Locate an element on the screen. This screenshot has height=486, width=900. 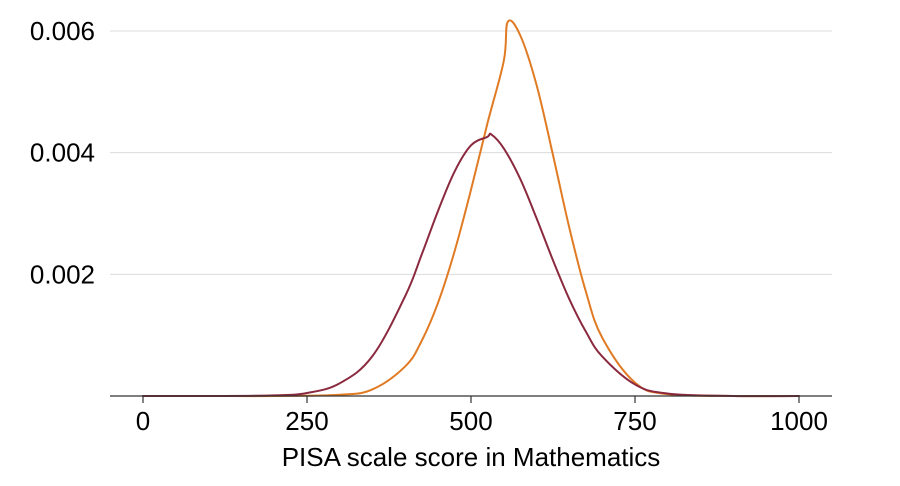
x-tick-label: 0 is located at coordinates (143, 421).